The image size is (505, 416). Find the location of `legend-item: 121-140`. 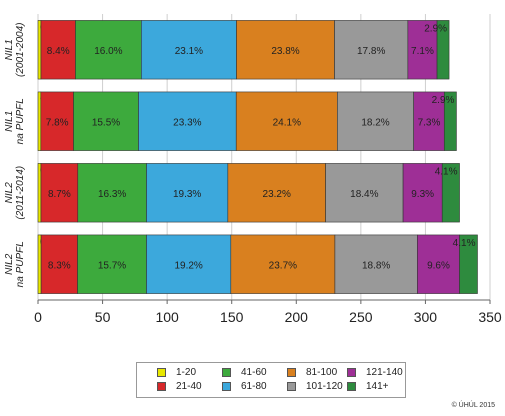

legend-item: 121-140 is located at coordinates (375, 372).